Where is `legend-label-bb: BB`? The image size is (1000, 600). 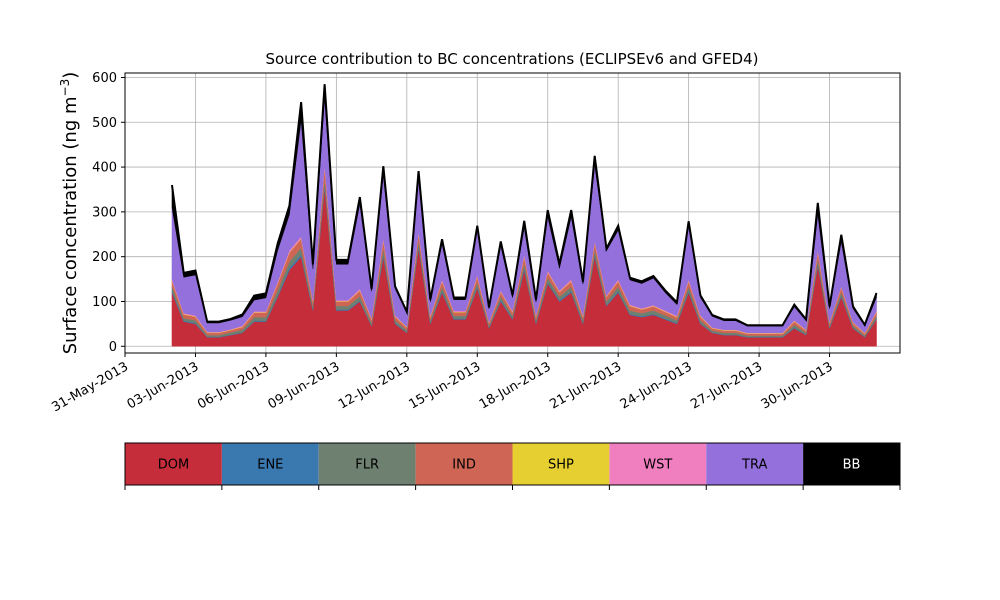 legend-label-bb: BB is located at coordinates (852, 465).